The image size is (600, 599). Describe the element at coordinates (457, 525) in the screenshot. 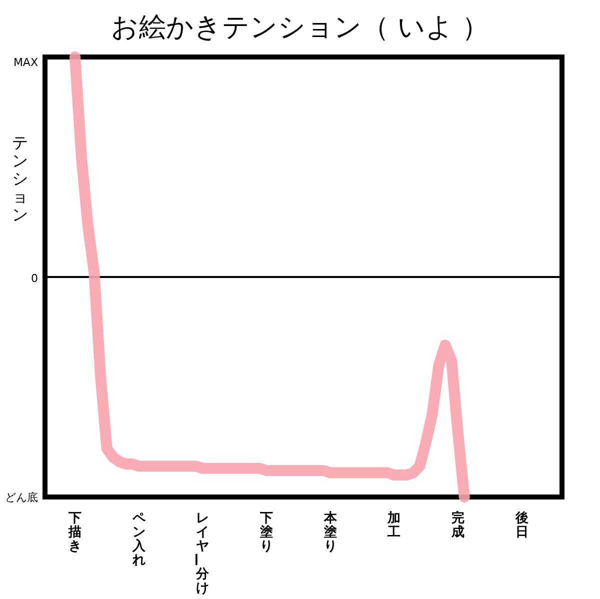

I see `x-tick-label: 完成` at that location.